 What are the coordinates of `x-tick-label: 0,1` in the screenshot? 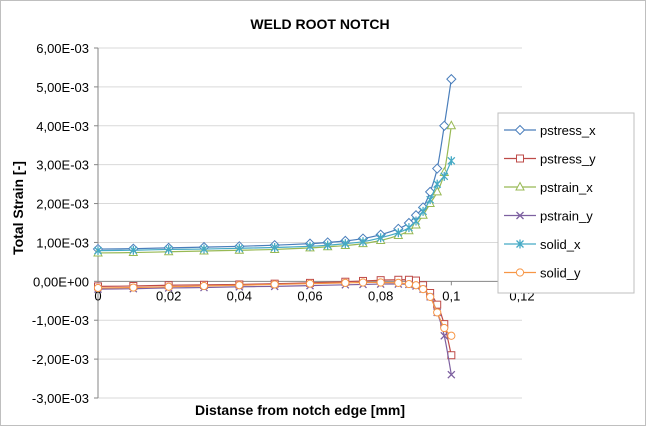 It's located at (451, 295).